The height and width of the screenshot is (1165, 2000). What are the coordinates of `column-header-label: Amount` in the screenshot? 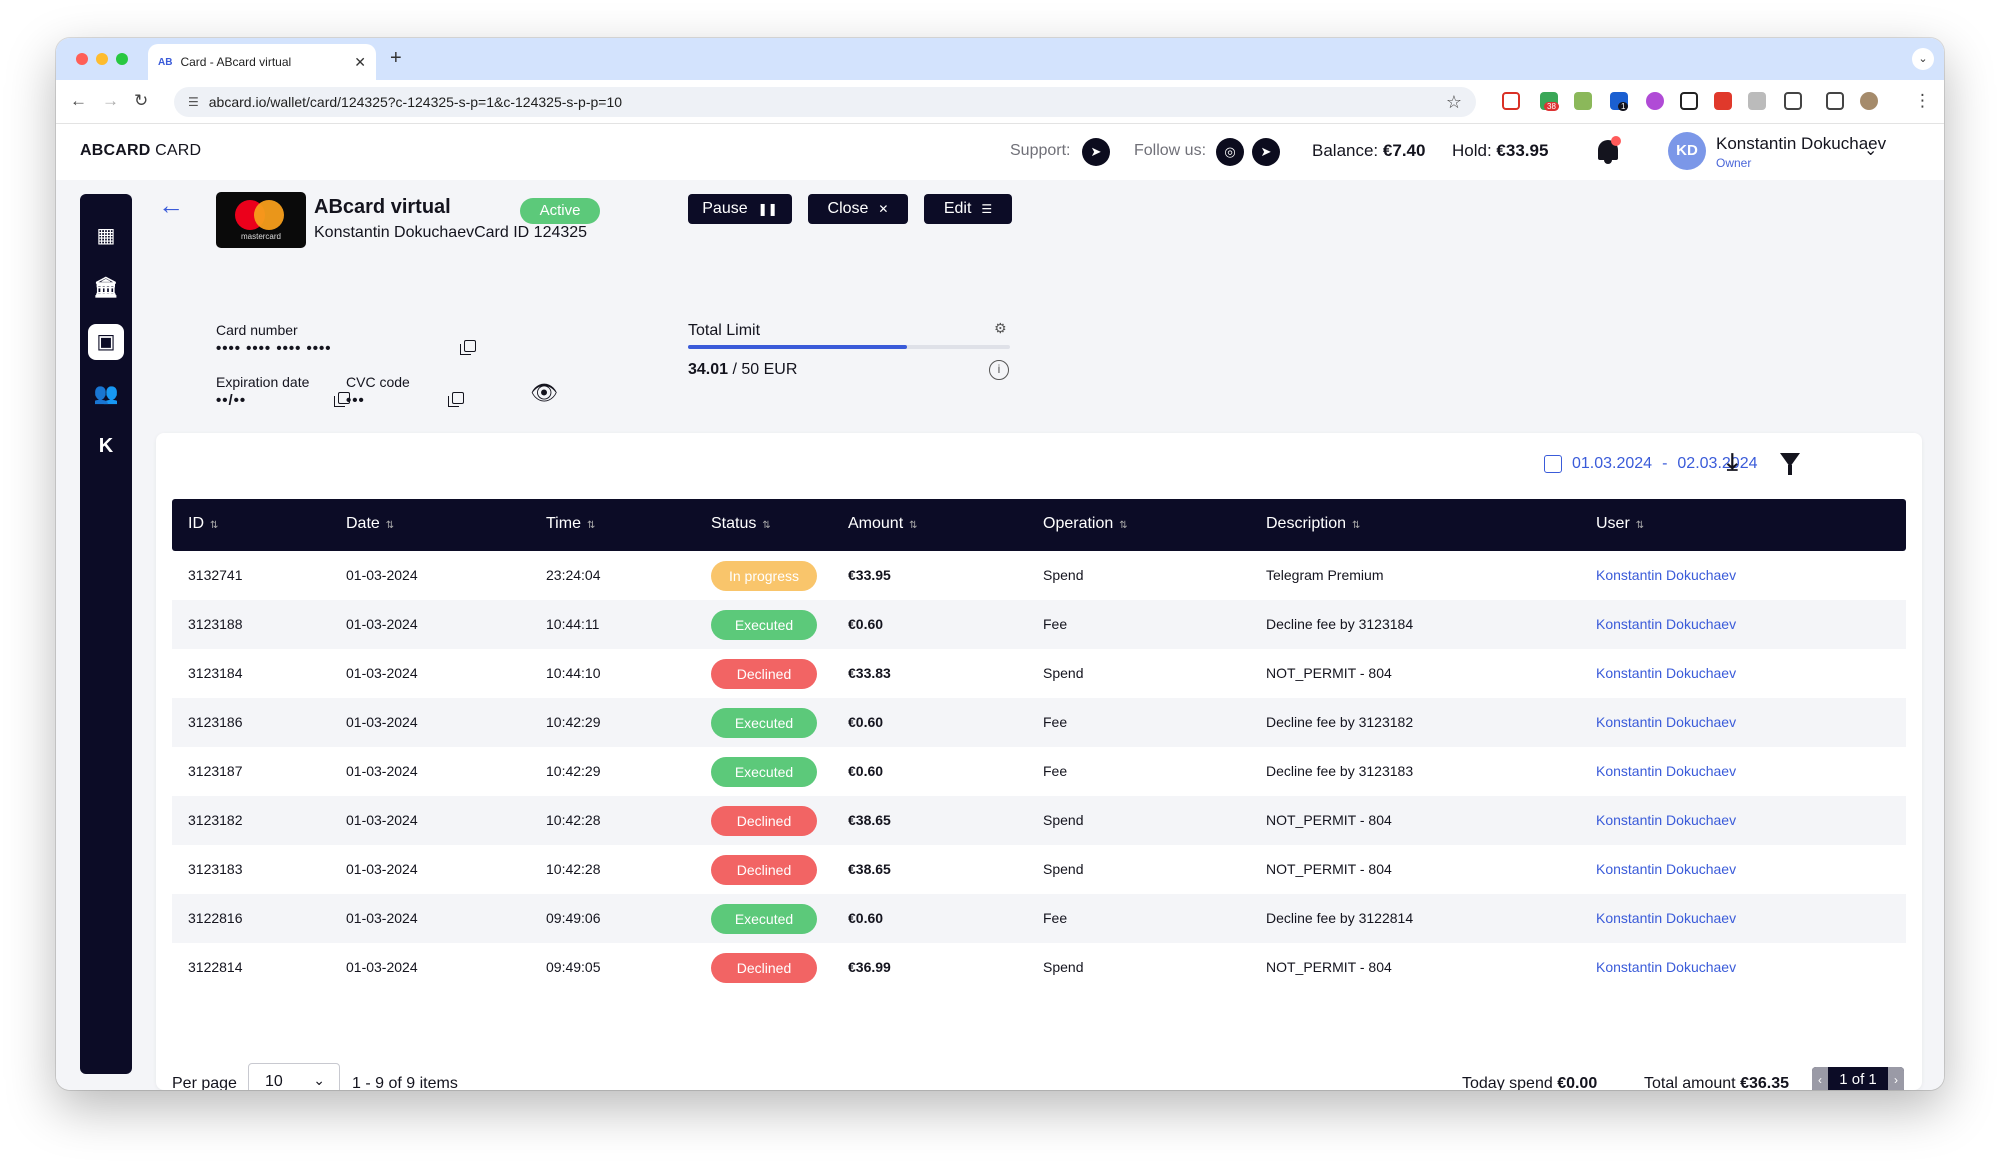 It's located at (876, 523).